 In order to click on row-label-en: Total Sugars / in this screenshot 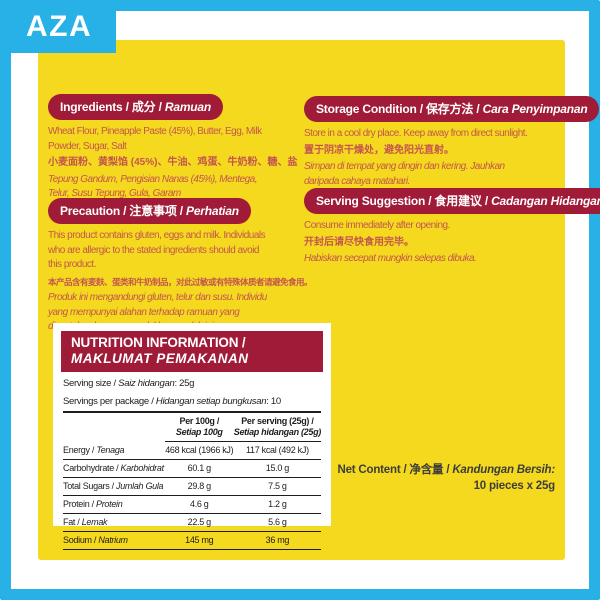, I will do `click(90, 486)`.